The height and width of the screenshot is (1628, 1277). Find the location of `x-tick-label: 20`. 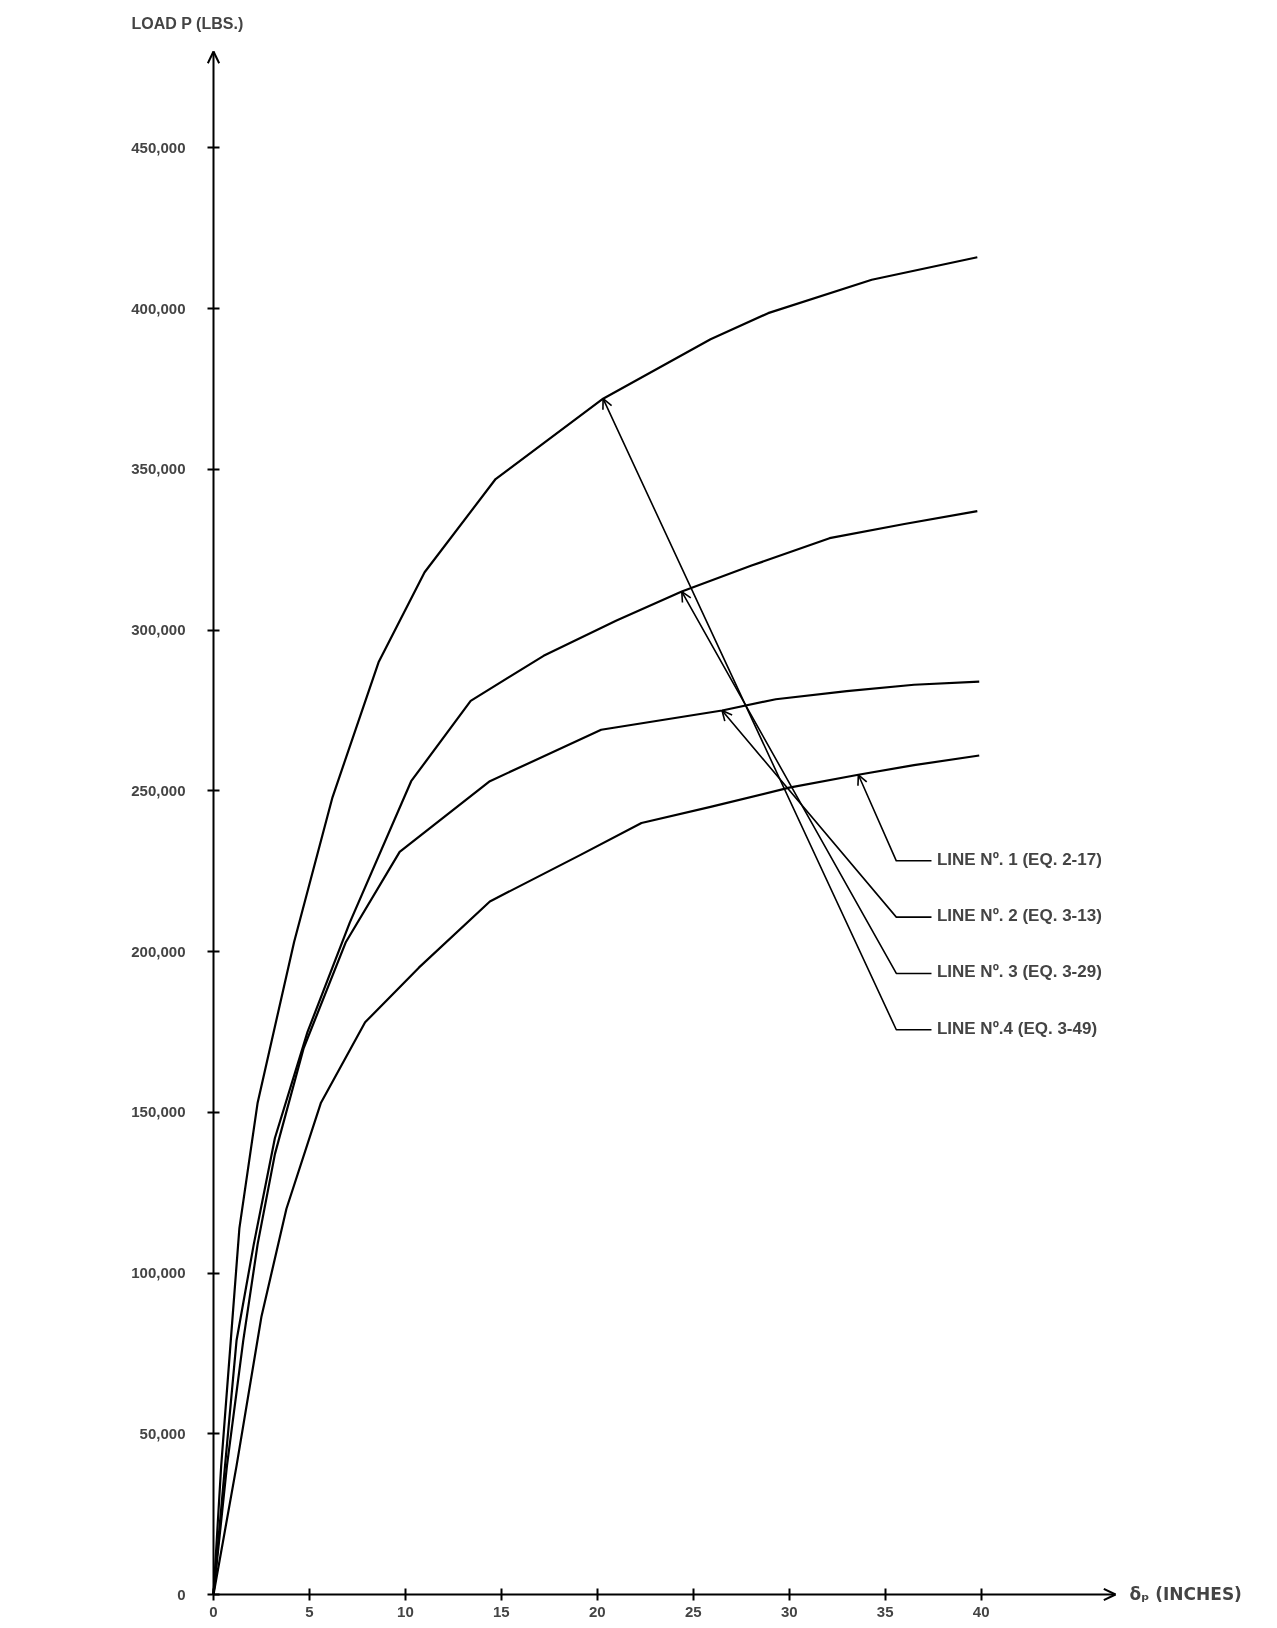

x-tick-label: 20 is located at coordinates (597, 1611).